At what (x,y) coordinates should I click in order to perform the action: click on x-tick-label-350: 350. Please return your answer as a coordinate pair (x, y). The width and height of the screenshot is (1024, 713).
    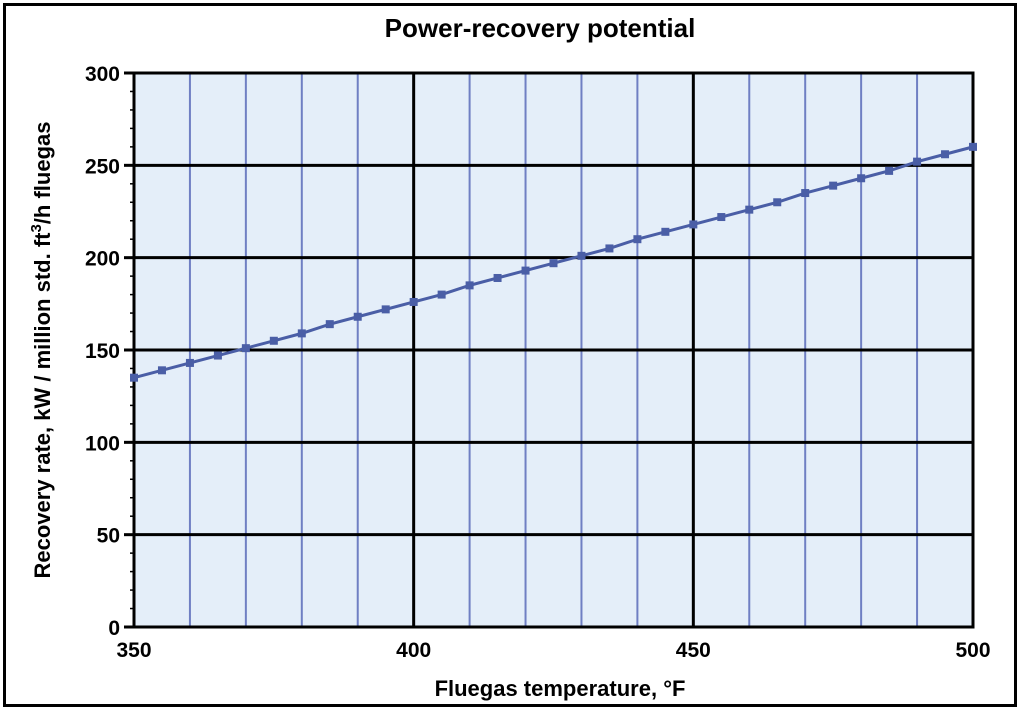
    Looking at the image, I should click on (133, 650).